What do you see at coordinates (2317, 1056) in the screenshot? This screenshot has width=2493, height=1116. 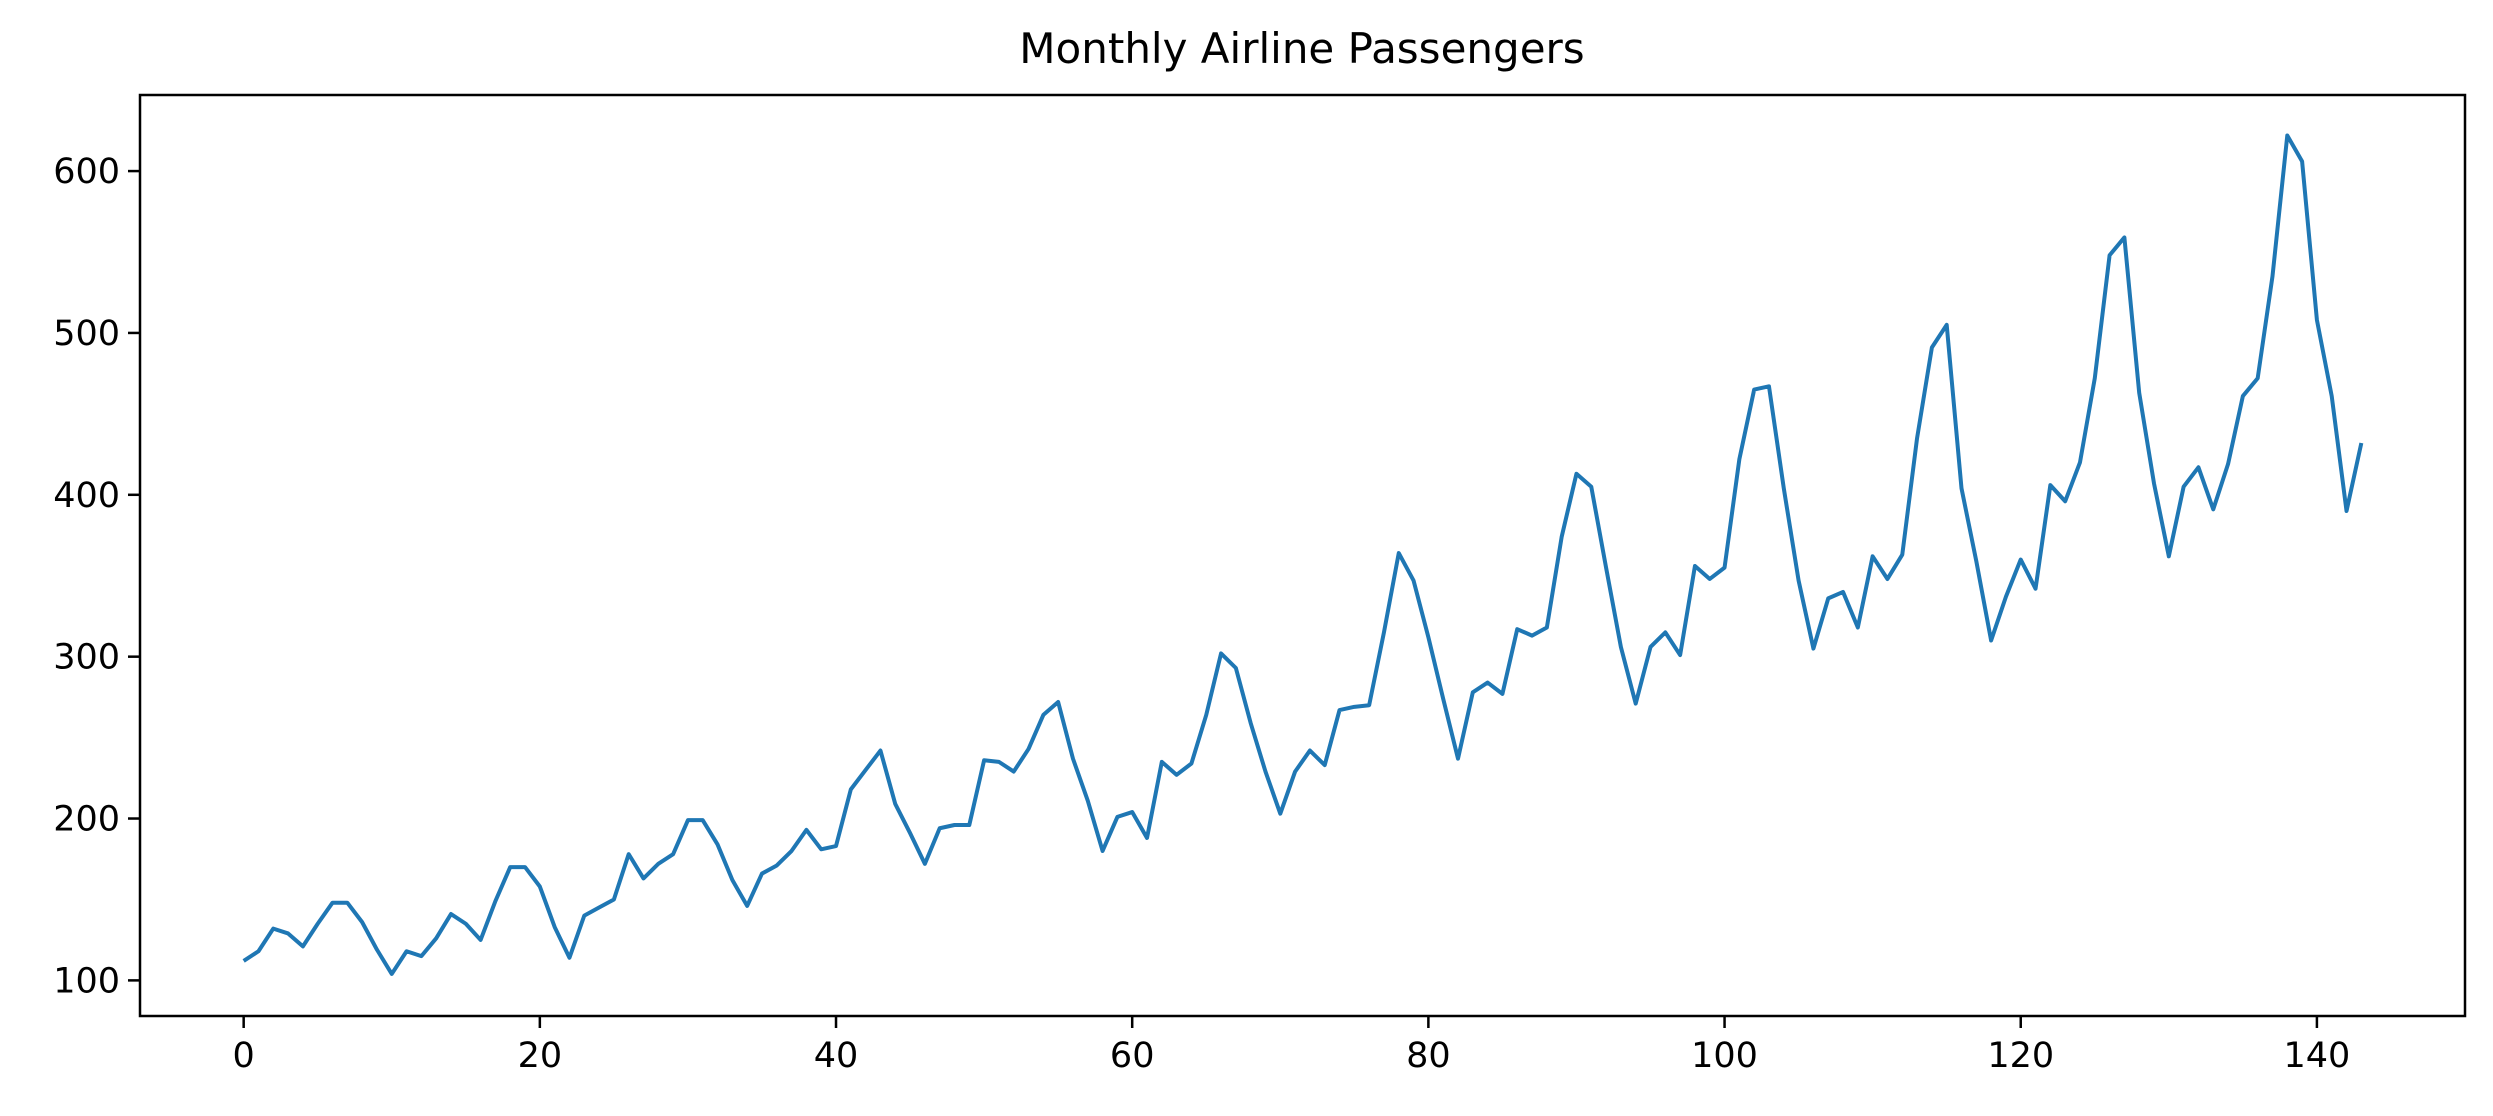 I see `x-tick-label: 140` at bounding box center [2317, 1056].